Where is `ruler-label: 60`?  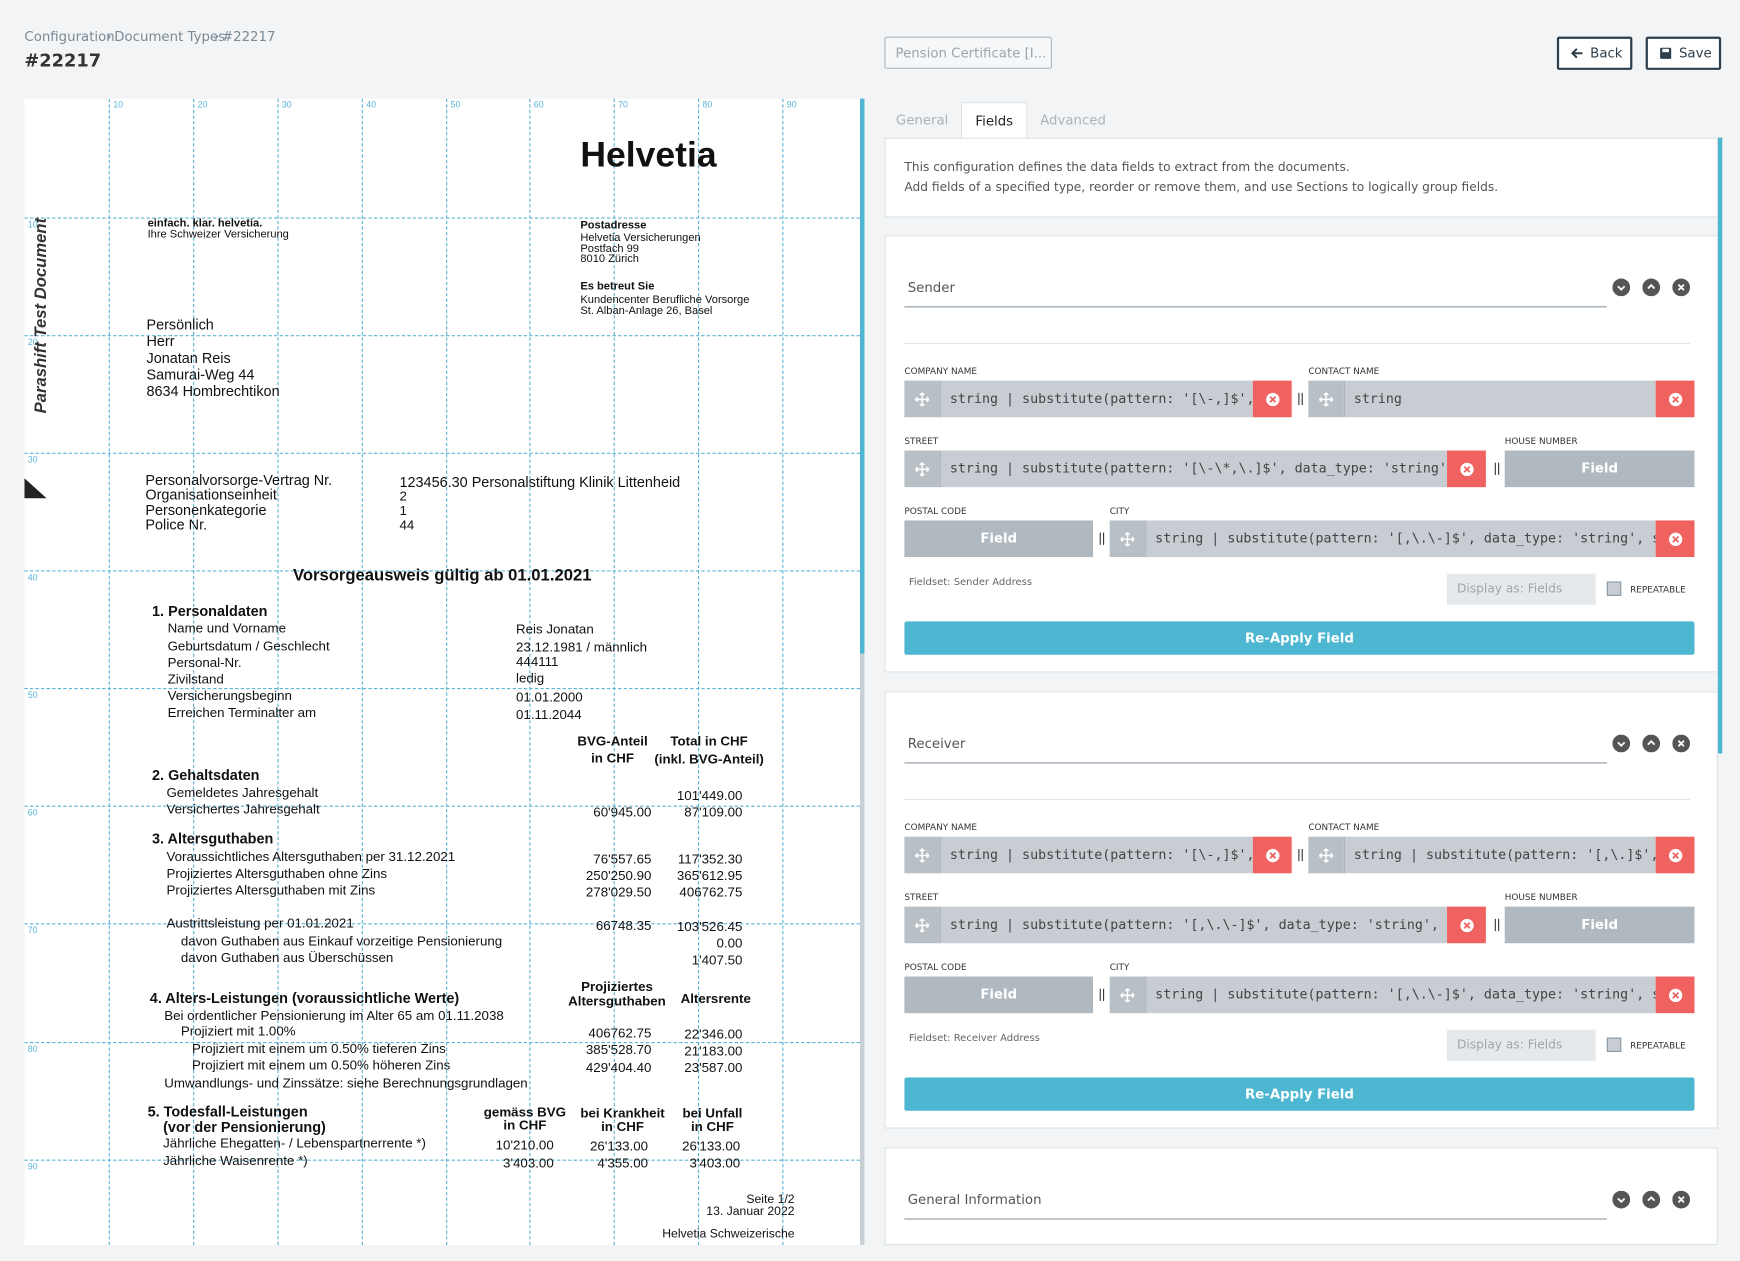 ruler-label: 60 is located at coordinates (538, 104).